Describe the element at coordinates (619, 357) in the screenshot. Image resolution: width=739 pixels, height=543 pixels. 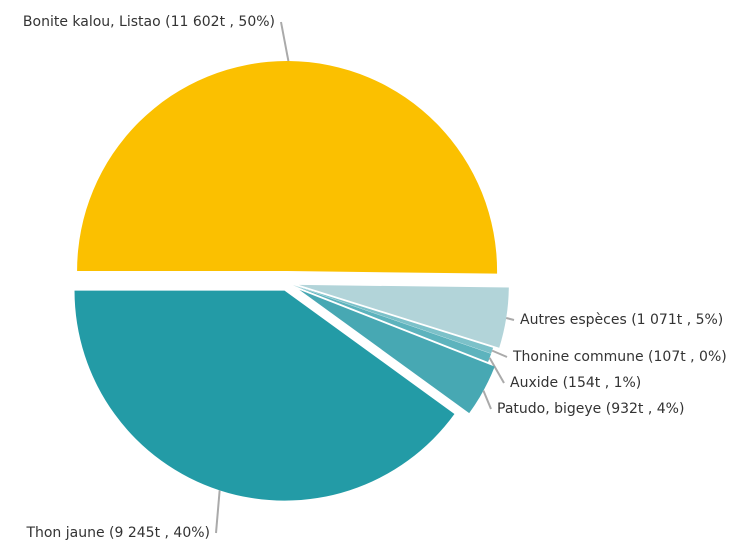
I see `slice-label: Thonine commune (107t , 0%)` at that location.